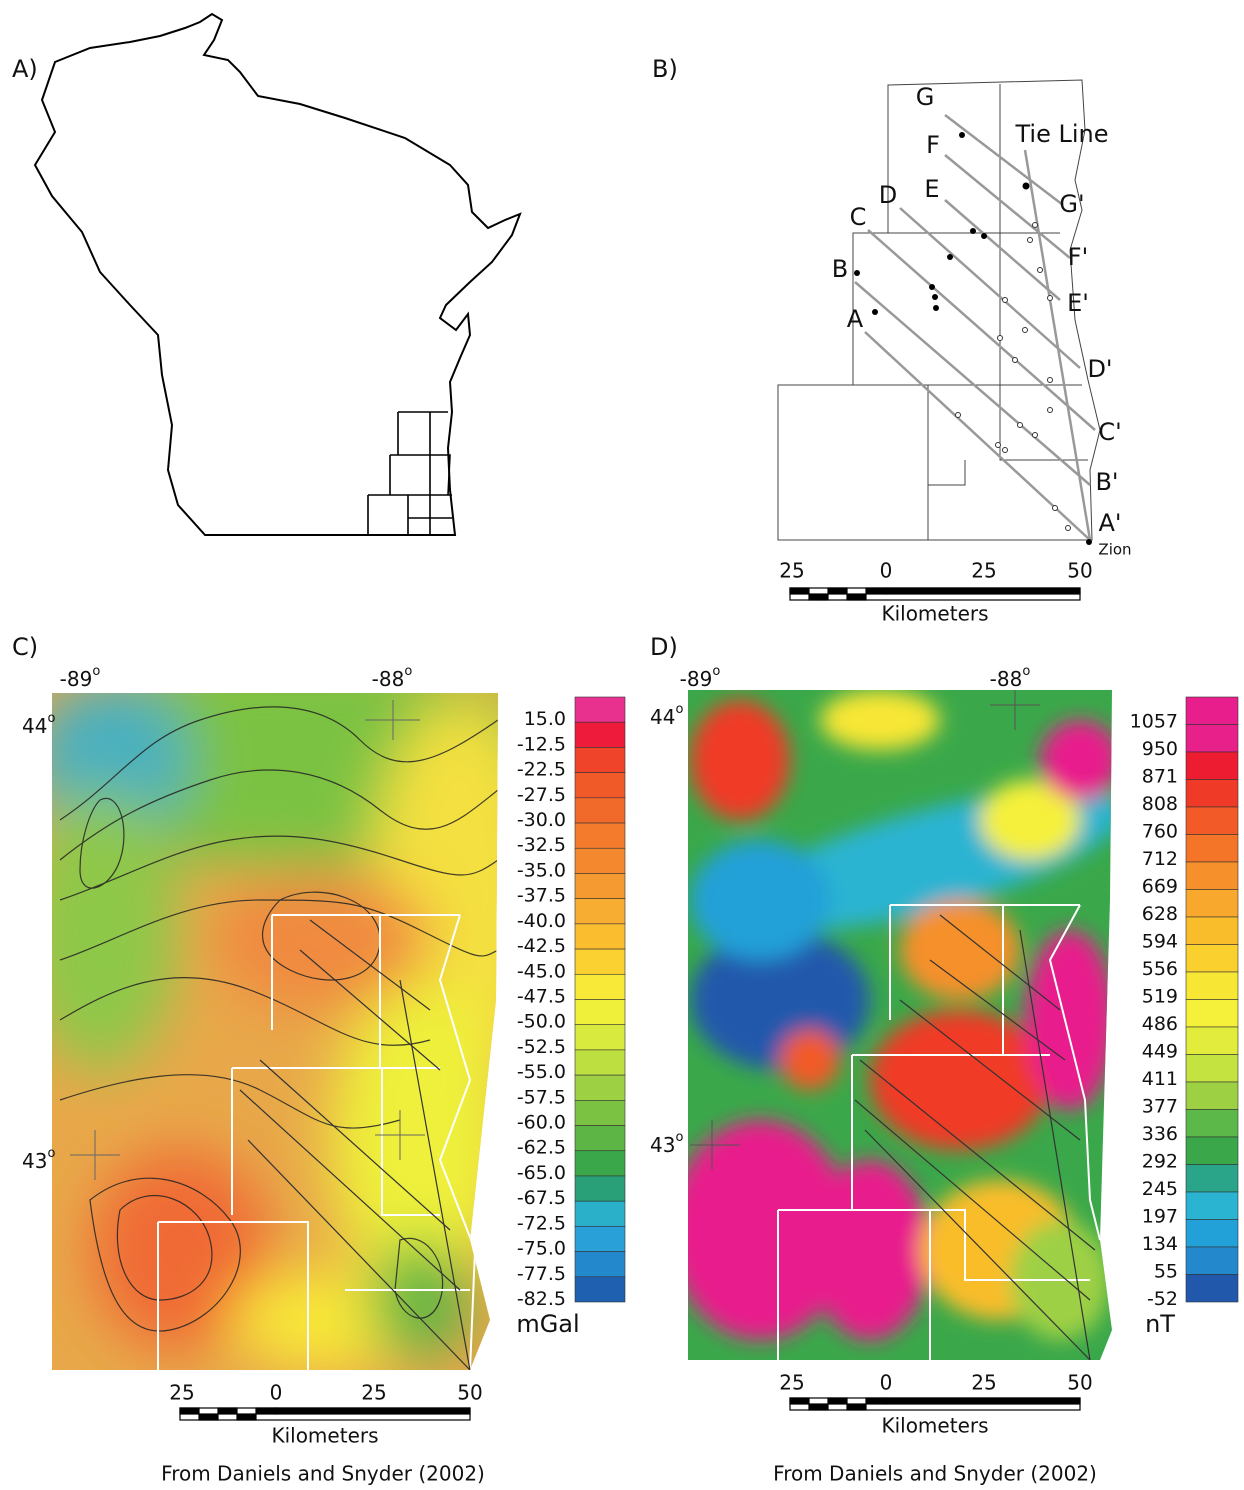  Describe the element at coordinates (1062, 134) in the screenshot. I see `tie-line-label: Tie Line` at that location.